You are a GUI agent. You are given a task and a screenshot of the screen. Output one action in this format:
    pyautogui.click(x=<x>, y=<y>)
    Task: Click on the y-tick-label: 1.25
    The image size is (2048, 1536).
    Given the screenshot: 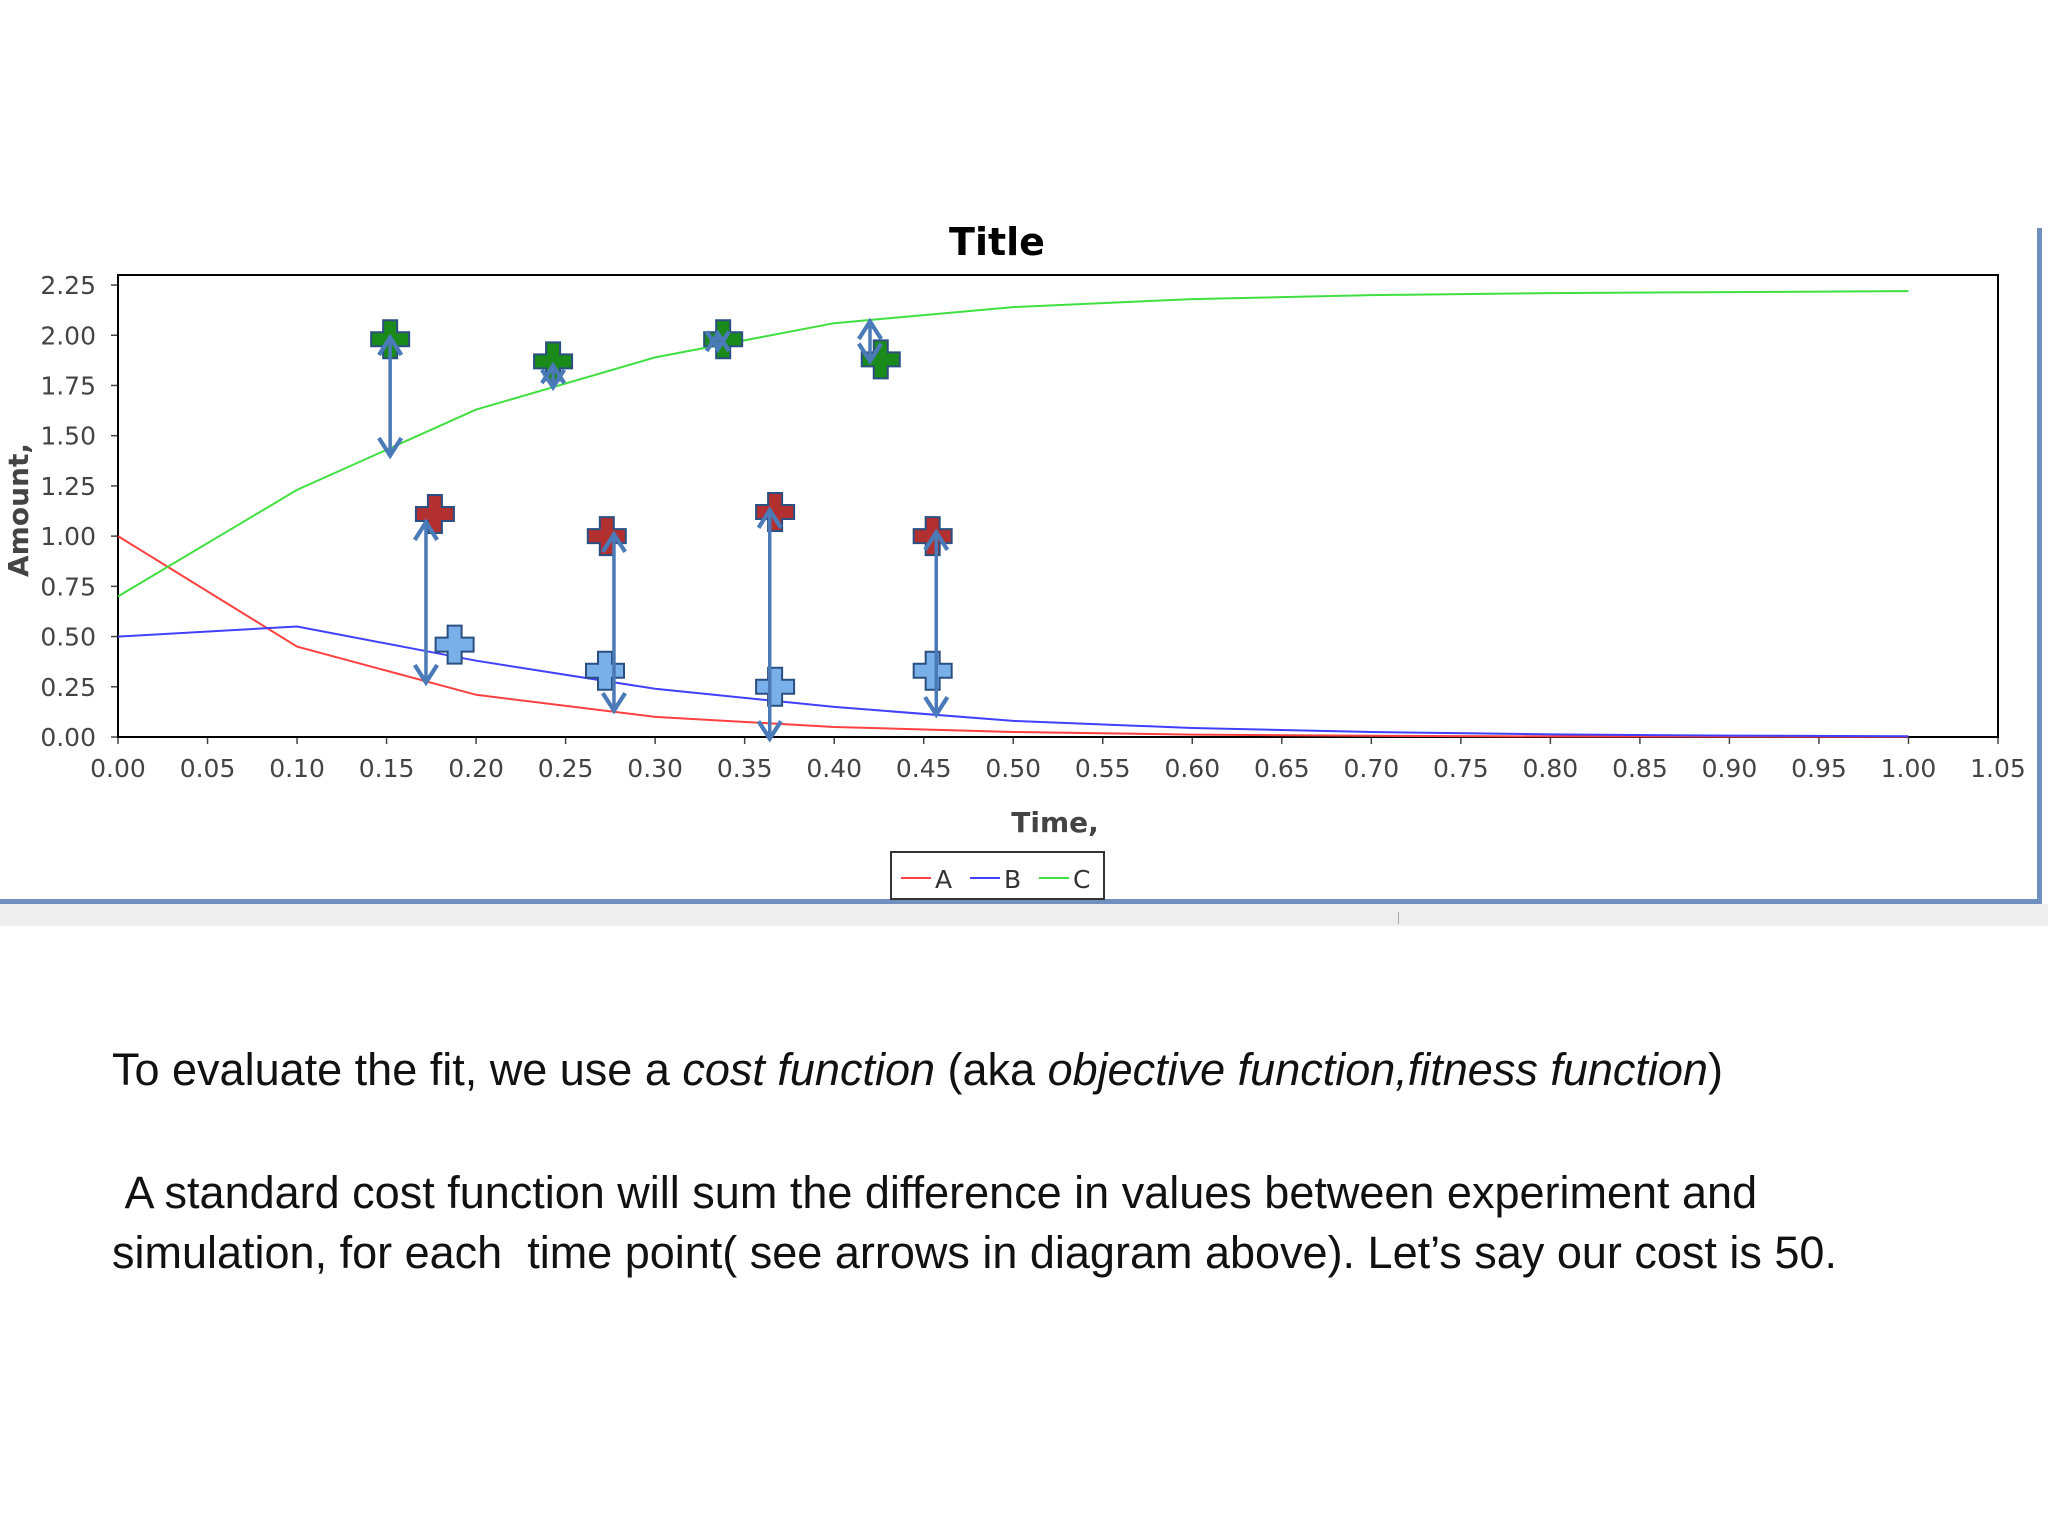 What is the action you would take?
    pyautogui.click(x=68, y=486)
    